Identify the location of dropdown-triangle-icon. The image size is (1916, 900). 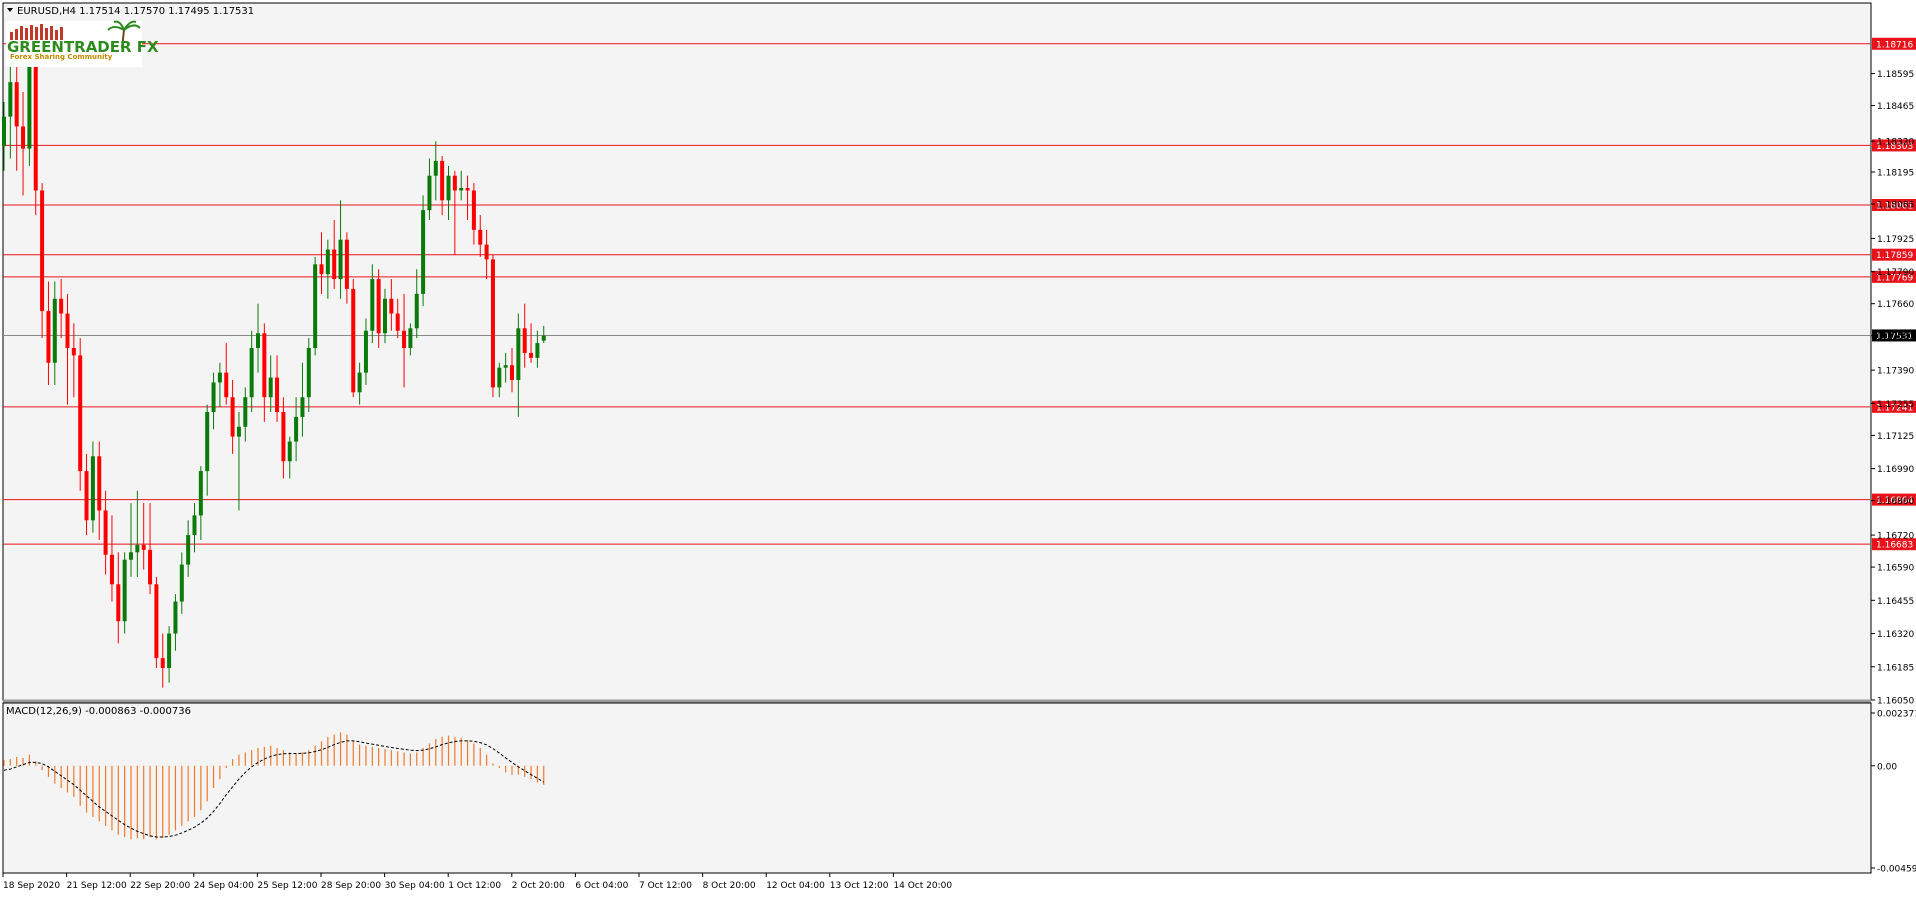
(10, 10).